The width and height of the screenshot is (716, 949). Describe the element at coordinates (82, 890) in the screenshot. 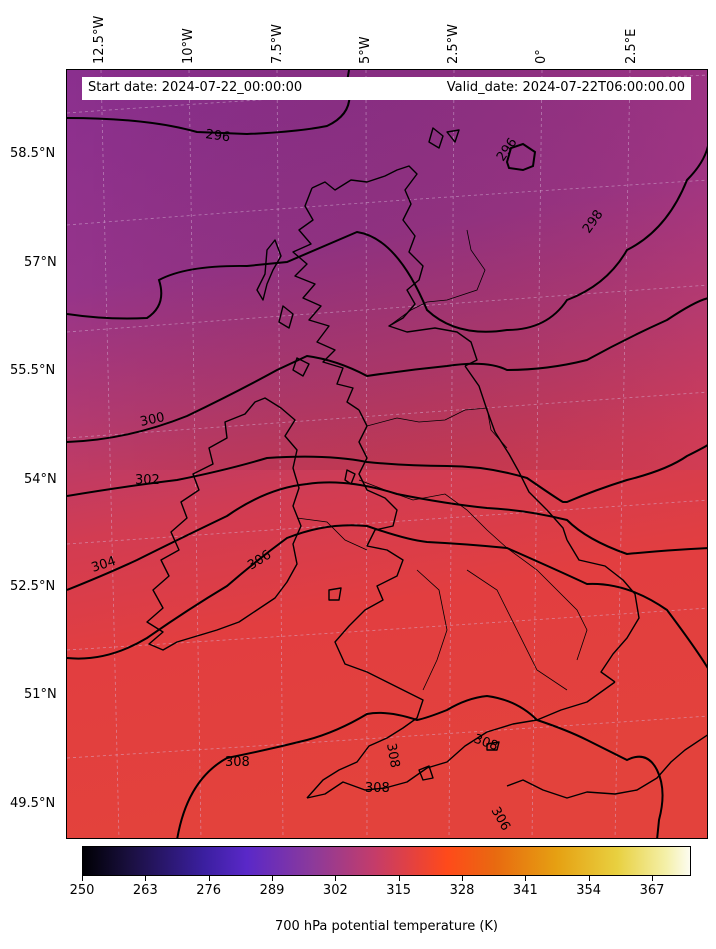

I see `colorbar-tick-label: 250` at that location.